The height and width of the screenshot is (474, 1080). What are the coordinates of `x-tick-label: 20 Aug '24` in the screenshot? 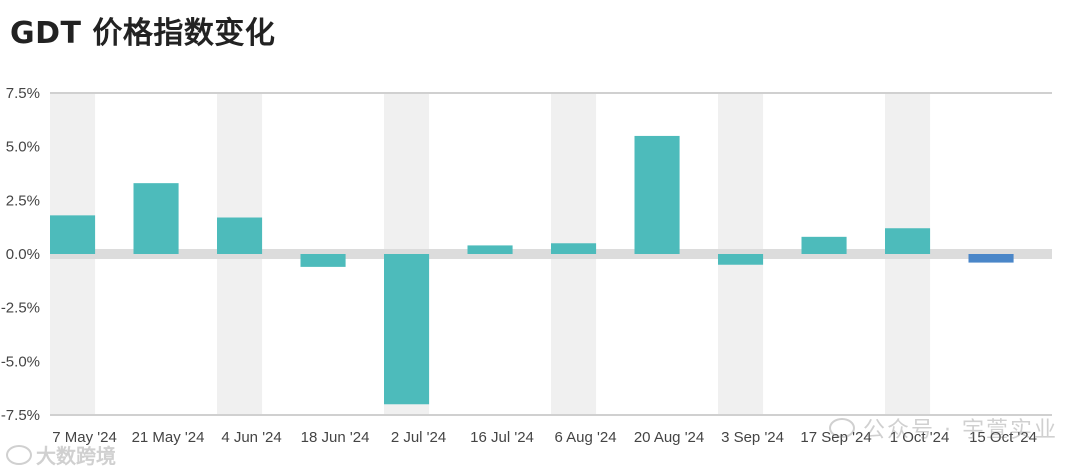 It's located at (669, 437).